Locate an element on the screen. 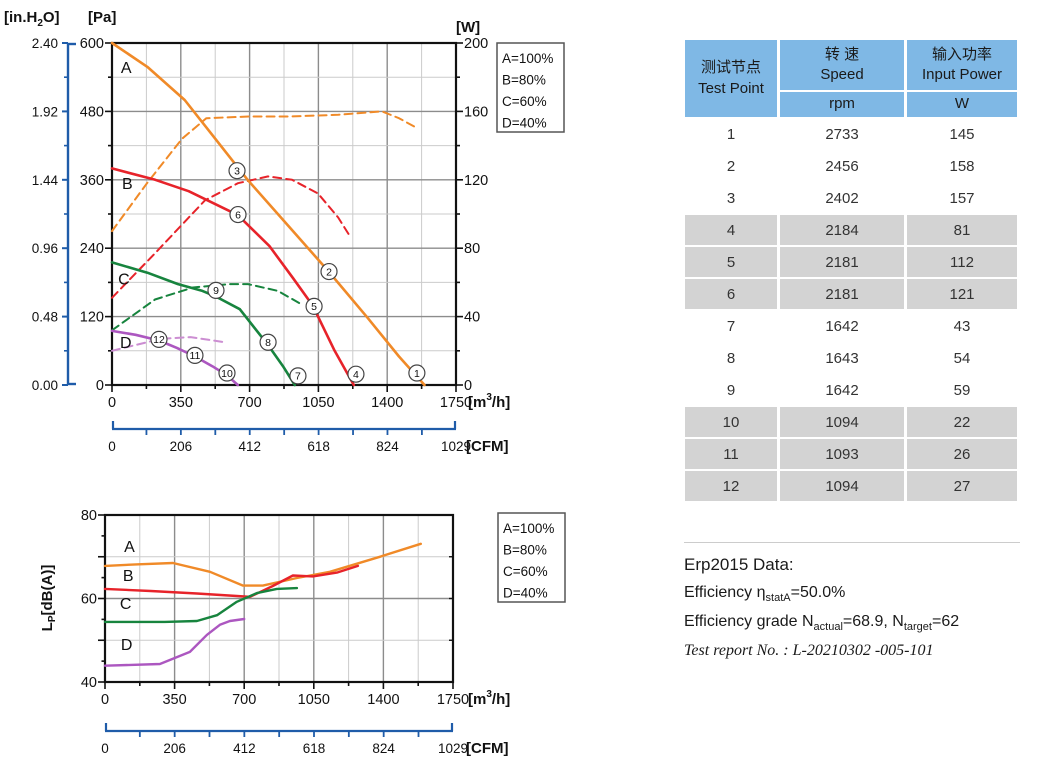  pressure-curve-B is located at coordinates (233, 277).